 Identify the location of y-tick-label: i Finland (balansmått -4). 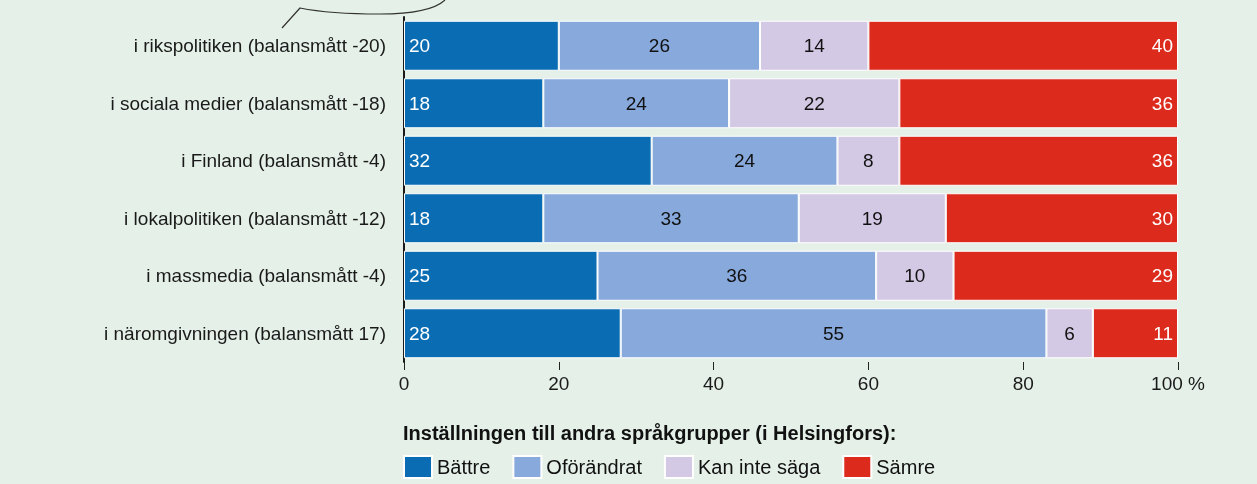
(283, 161).